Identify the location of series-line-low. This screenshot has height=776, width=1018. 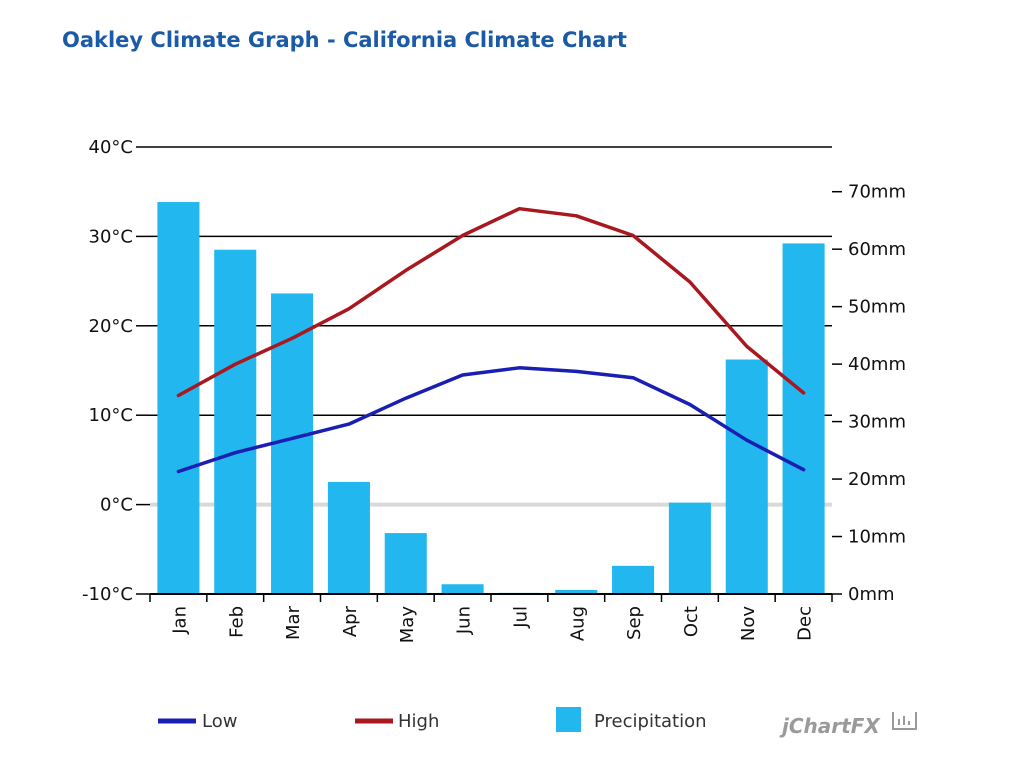
(491, 420).